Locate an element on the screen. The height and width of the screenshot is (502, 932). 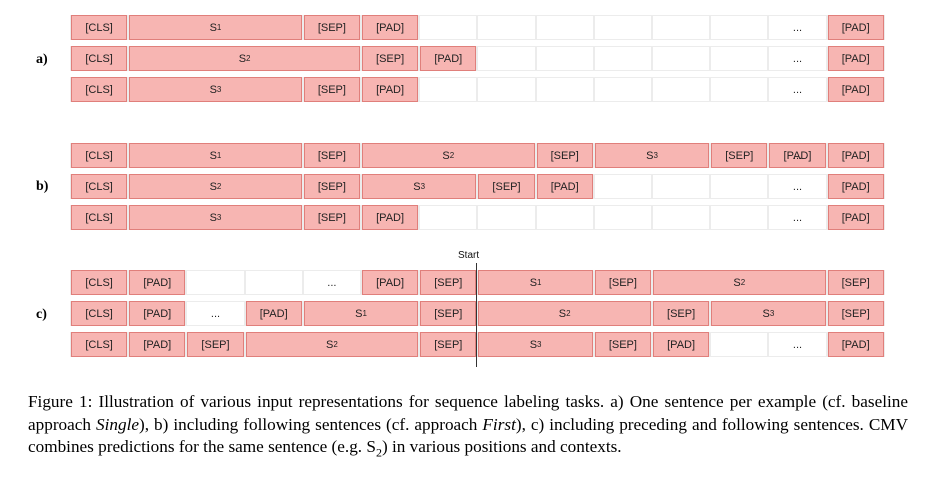
token-row: [CLS] S 2 [SEP] [PAD]... [PAD] is located at coordinates (477, 58).